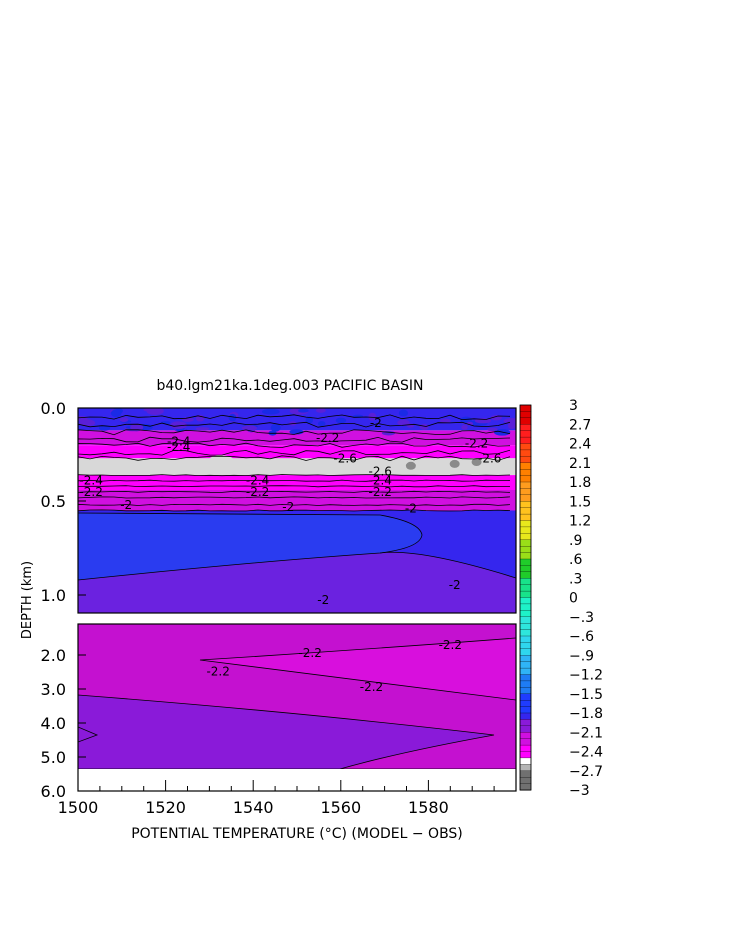 The height and width of the screenshot is (945, 733). What do you see at coordinates (297, 441) in the screenshot?
I see `upper-speckle` at bounding box center [297, 441].